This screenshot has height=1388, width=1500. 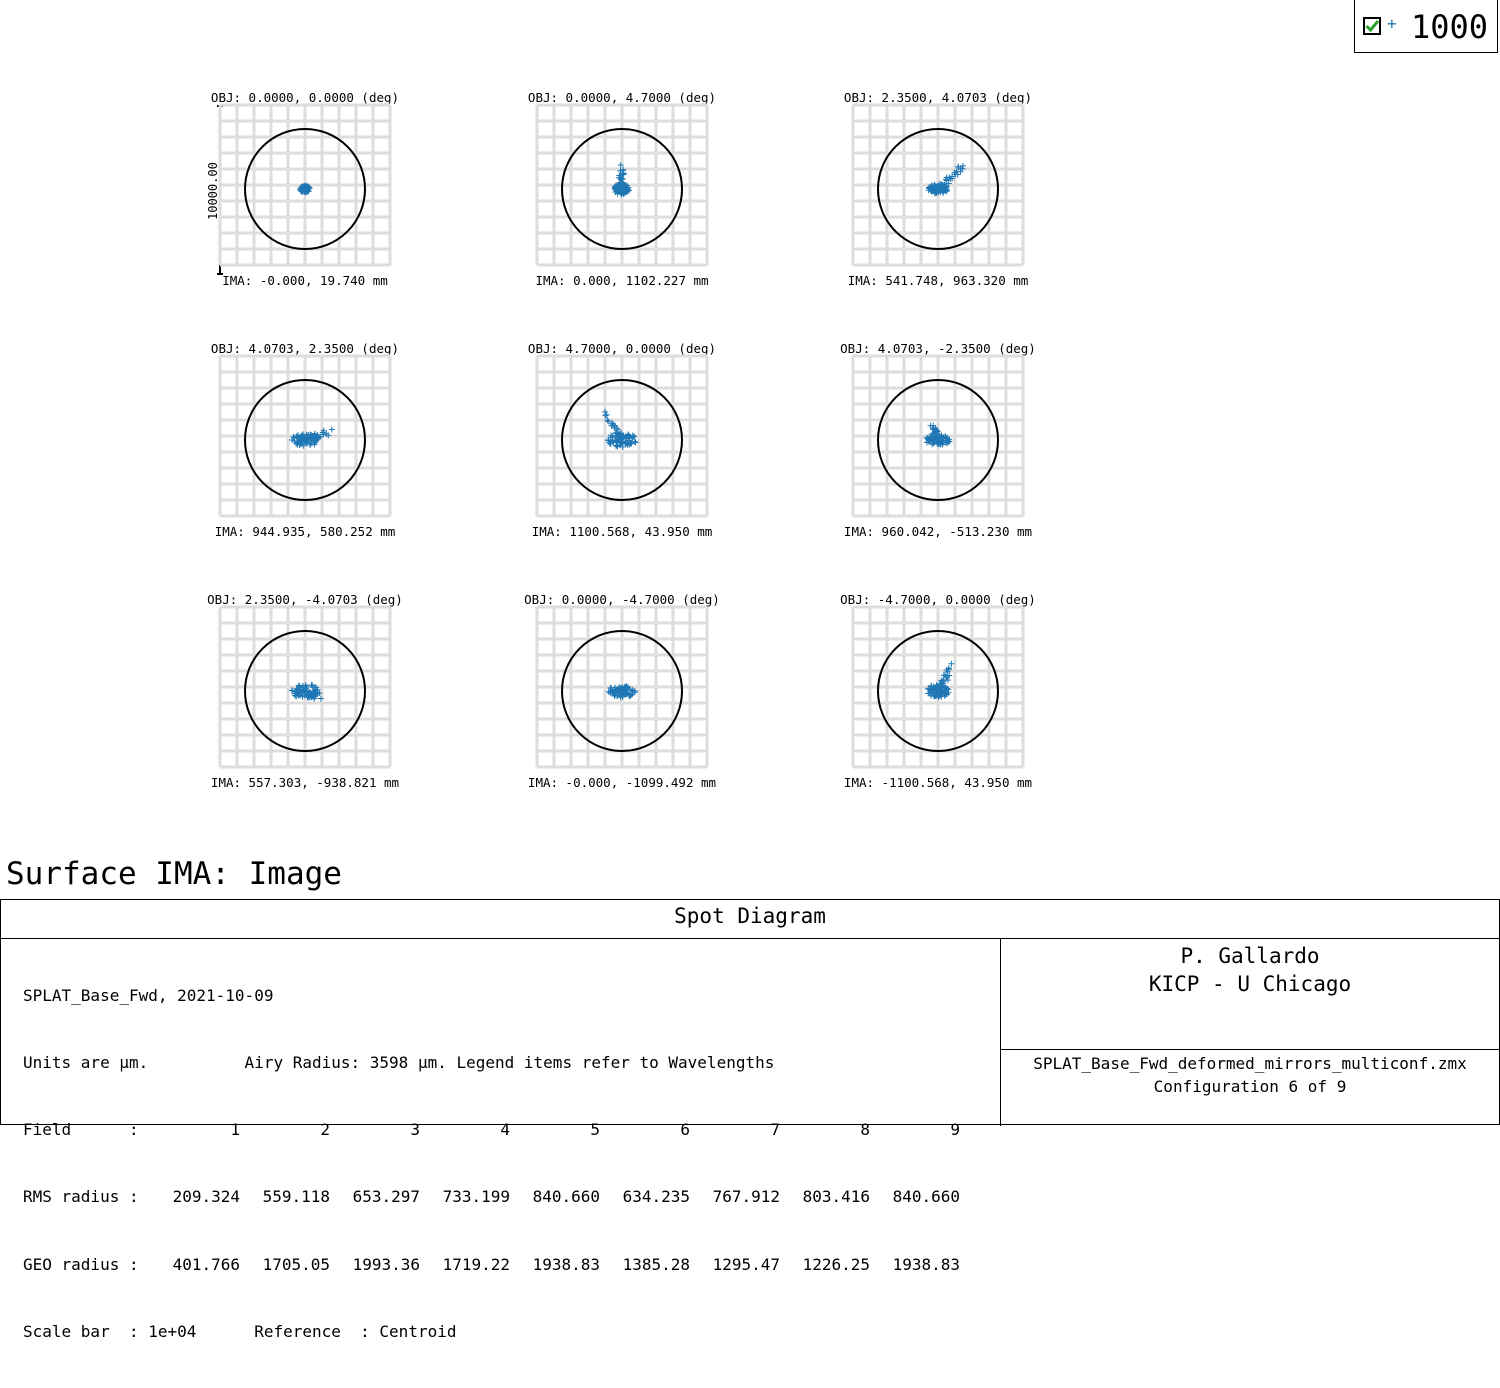 I want to click on field-values: 1 2 3 4 5 6 7 8 9, so click(x=555, y=1130).